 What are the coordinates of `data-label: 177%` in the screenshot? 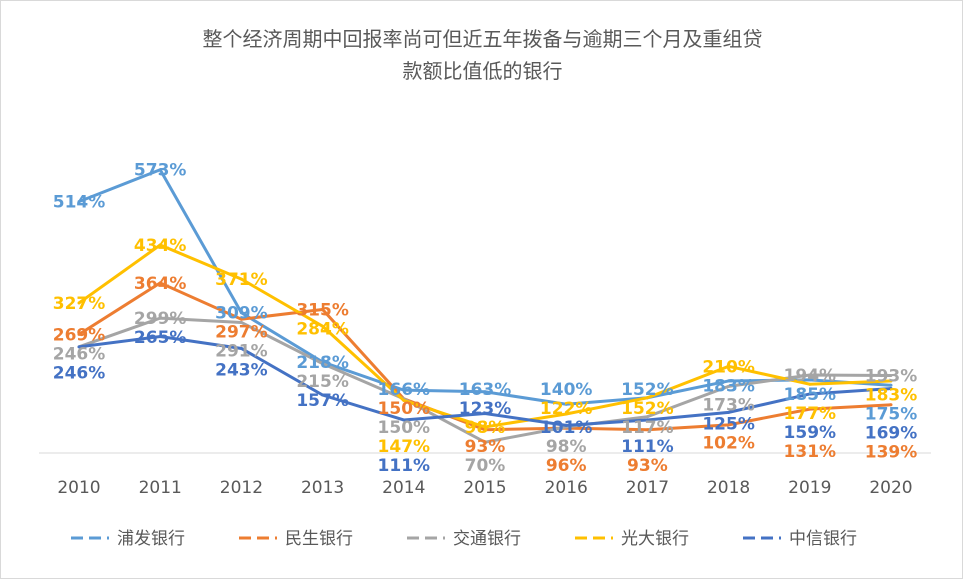 It's located at (810, 414).